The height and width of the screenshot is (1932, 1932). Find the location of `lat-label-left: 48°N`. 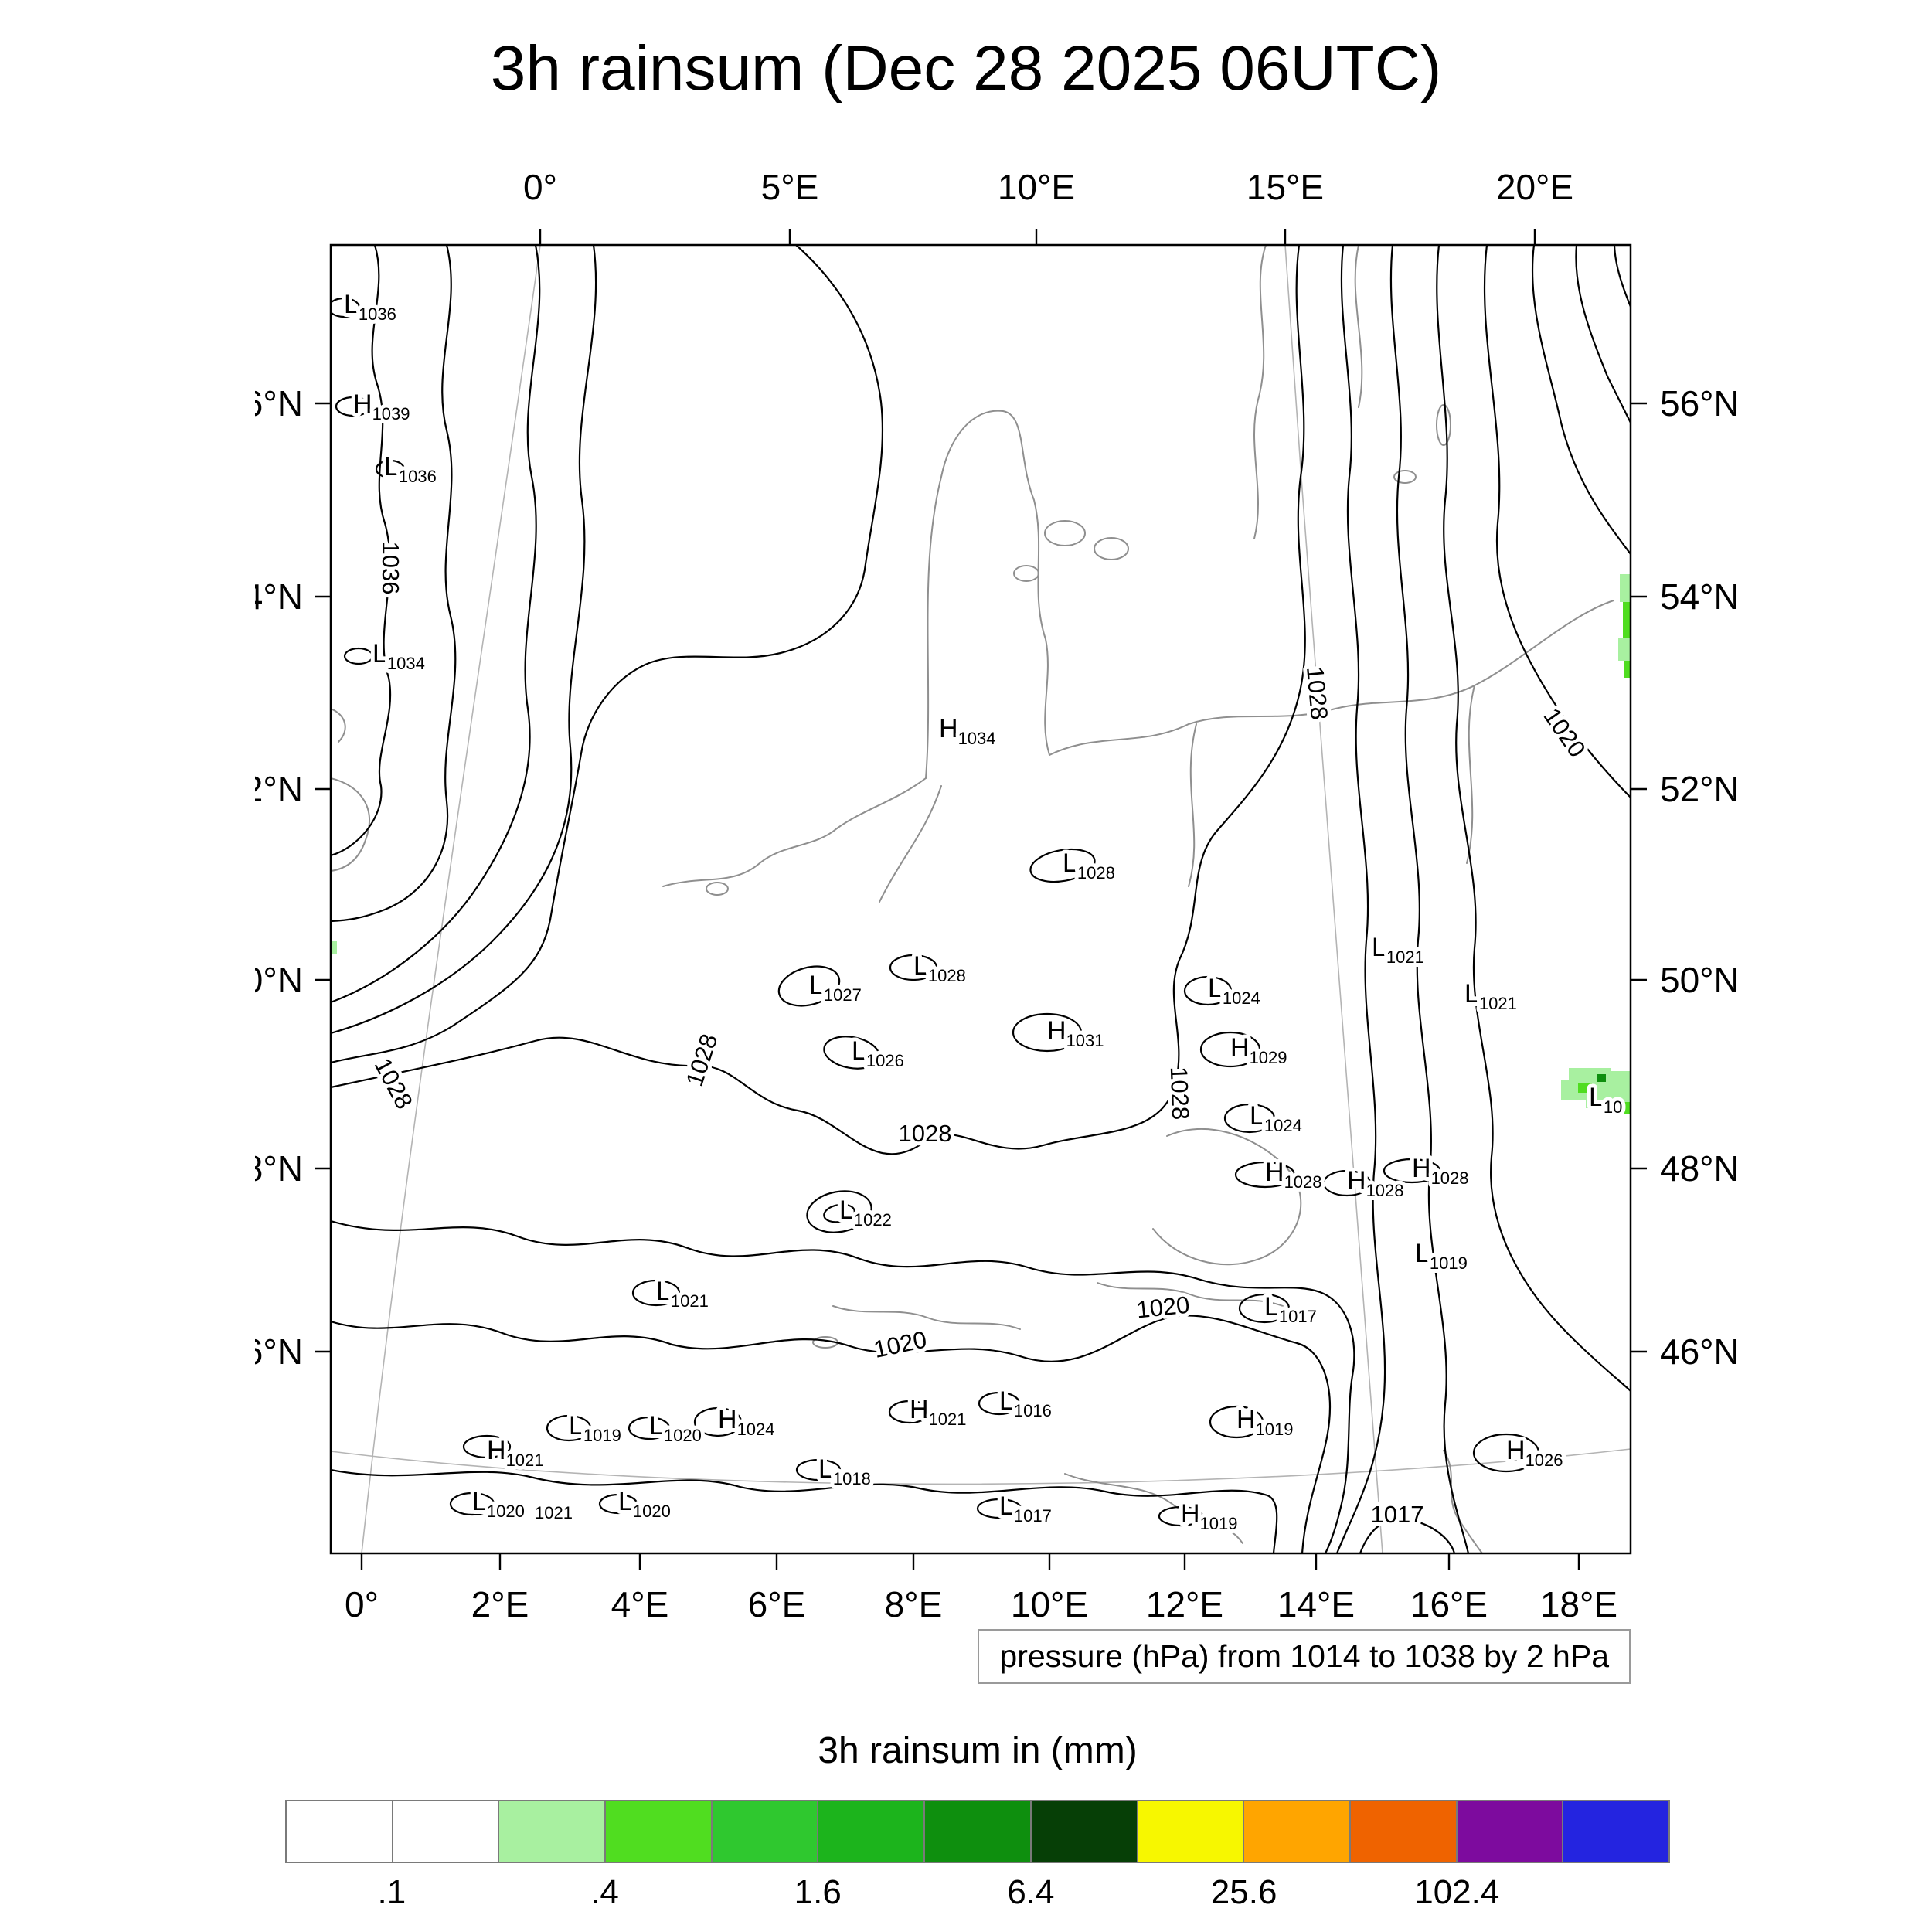

lat-label-left: 48°N is located at coordinates (279, 1169).